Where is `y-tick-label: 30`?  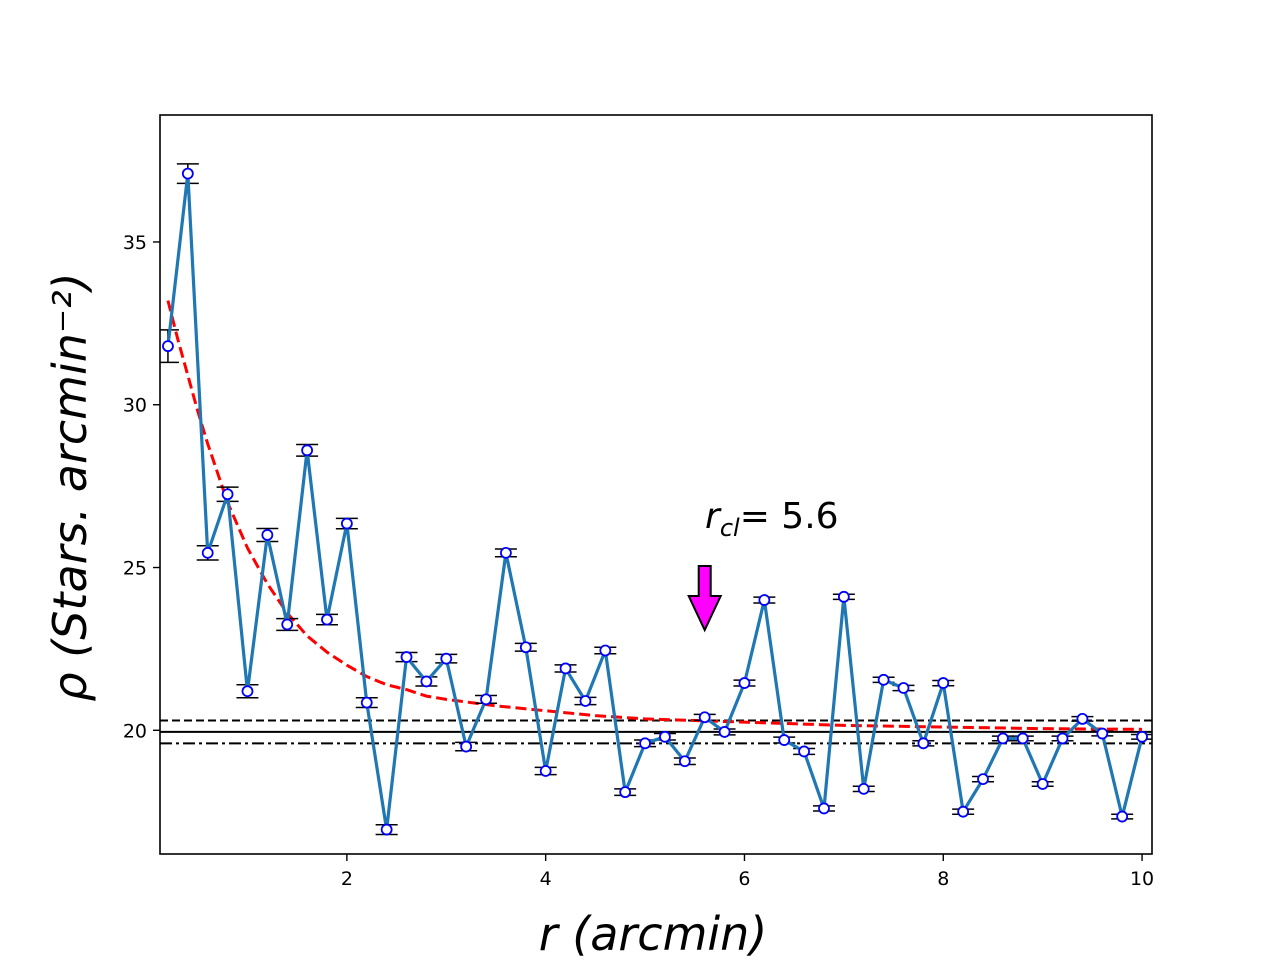
y-tick-label: 30 is located at coordinates (135, 406).